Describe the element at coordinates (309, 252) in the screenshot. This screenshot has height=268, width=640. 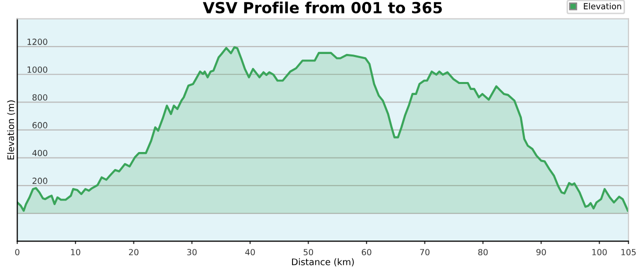
I see `x-tick-label: 50` at that location.